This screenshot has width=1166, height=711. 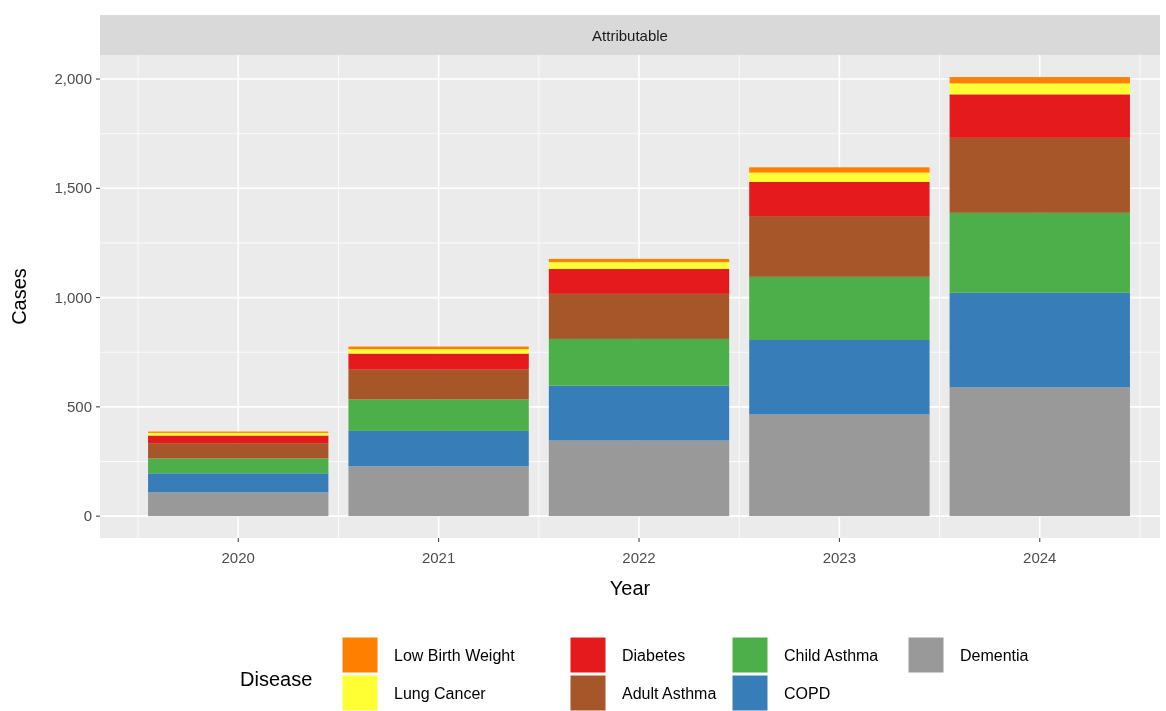 What do you see at coordinates (654, 655) in the screenshot?
I see `legend-label: Diabetes` at bounding box center [654, 655].